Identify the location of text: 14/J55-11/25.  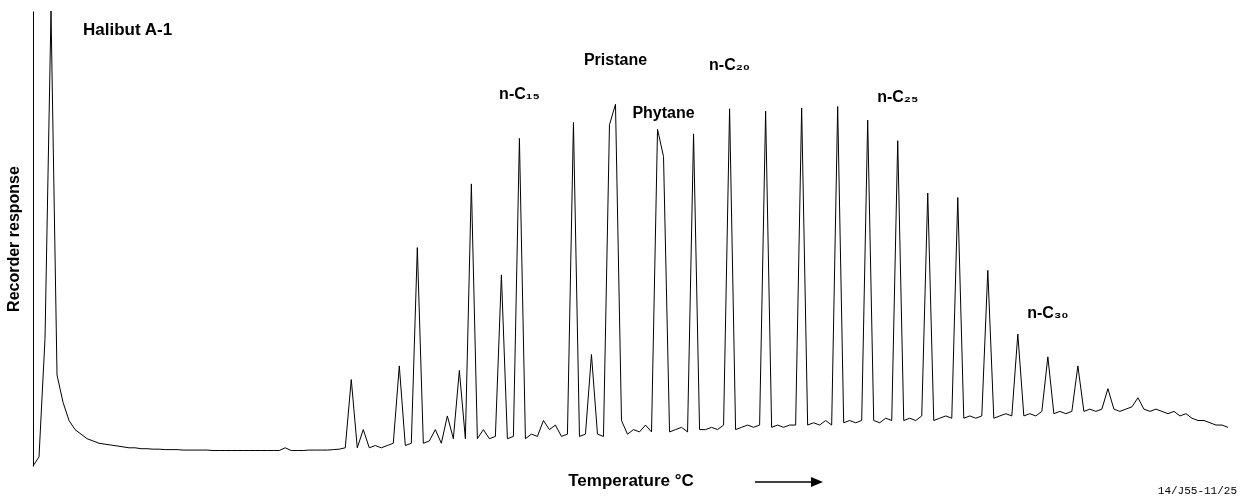
(1197, 491).